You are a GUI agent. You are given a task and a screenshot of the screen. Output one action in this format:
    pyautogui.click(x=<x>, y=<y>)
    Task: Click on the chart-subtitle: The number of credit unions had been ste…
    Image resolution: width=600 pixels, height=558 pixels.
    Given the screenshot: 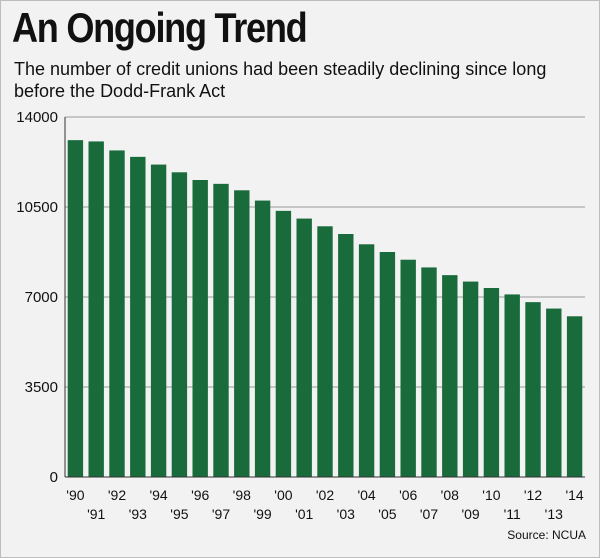 What is the action you would take?
    pyautogui.click(x=280, y=80)
    